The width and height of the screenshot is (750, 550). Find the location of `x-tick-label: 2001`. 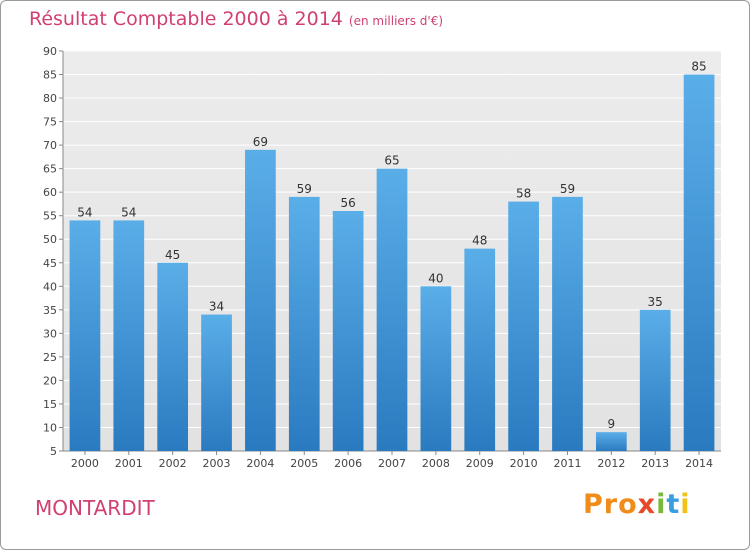

x-tick-label: 2001 is located at coordinates (129, 463).